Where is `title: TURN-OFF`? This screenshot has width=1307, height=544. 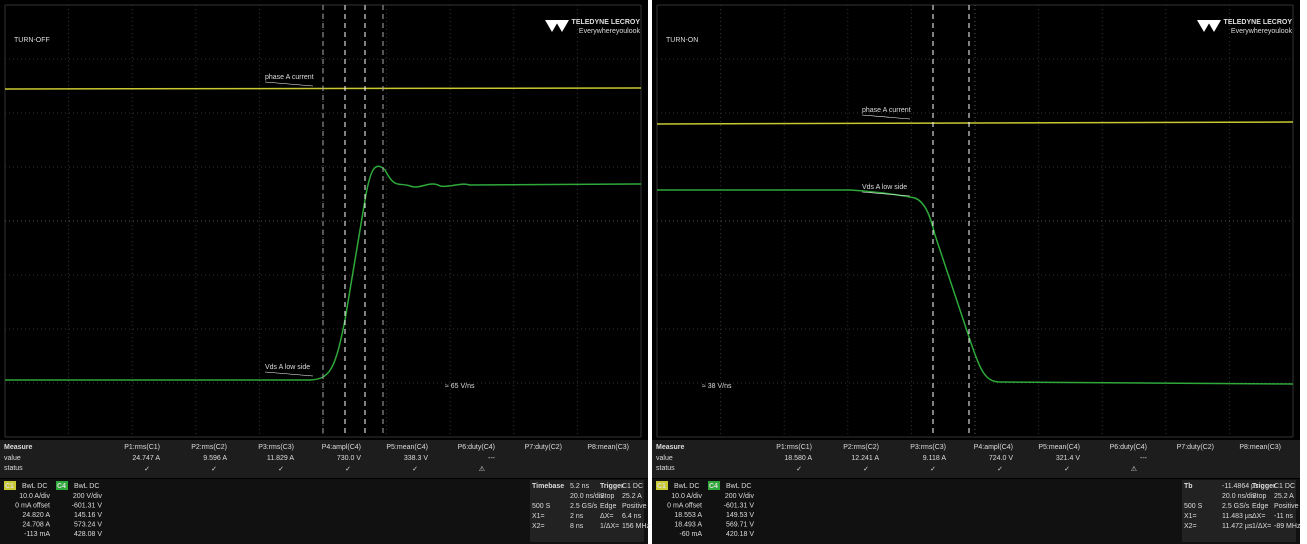 title: TURN-OFF is located at coordinates (32, 40).